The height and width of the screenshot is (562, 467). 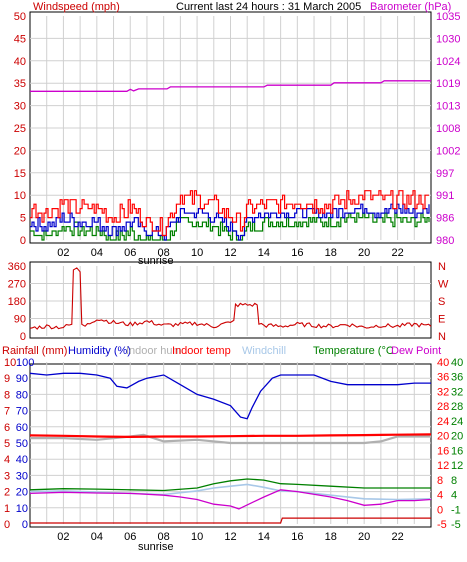 I want to click on humidity-tick-label: 80, so click(x=22, y=395).